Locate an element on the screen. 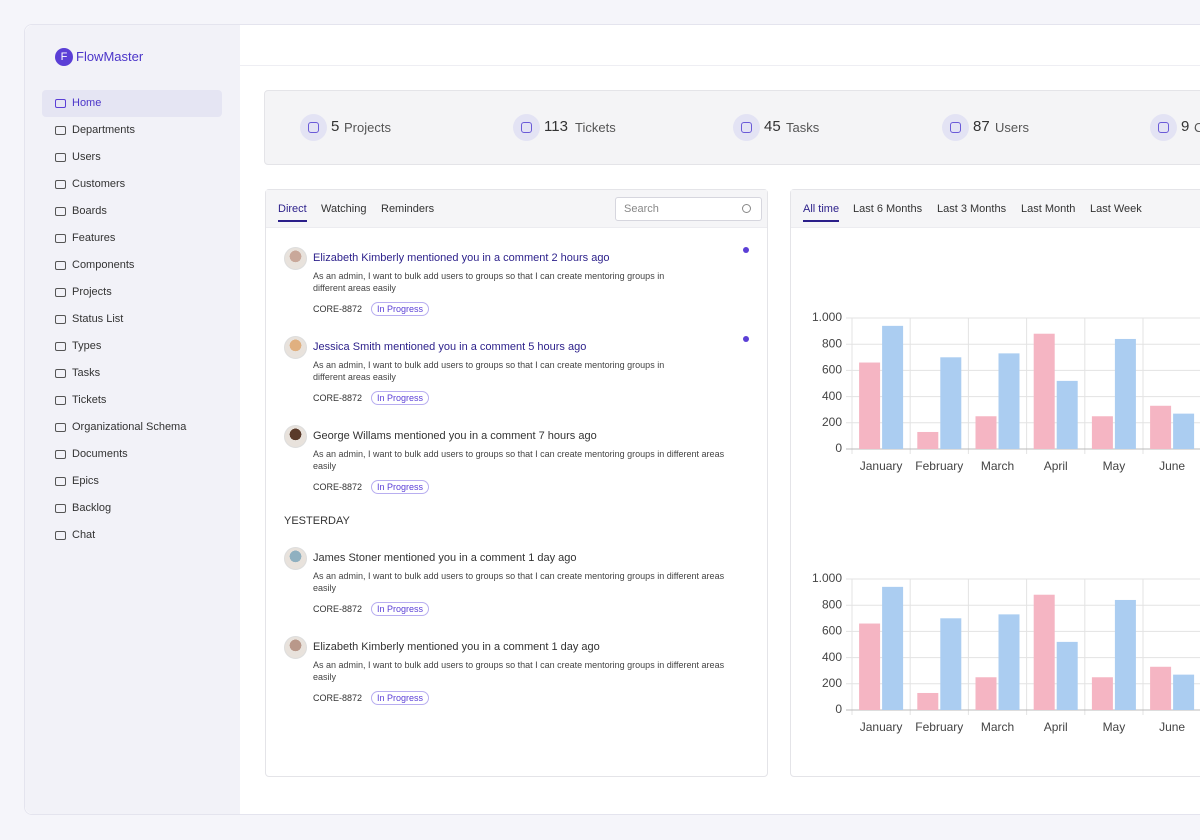 The image size is (1200, 840). stat-value: 87 is located at coordinates (981, 126).